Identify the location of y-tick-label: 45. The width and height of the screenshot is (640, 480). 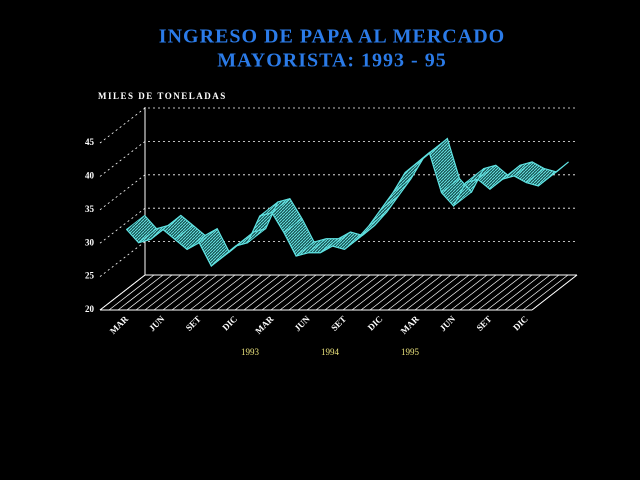
(90, 142).